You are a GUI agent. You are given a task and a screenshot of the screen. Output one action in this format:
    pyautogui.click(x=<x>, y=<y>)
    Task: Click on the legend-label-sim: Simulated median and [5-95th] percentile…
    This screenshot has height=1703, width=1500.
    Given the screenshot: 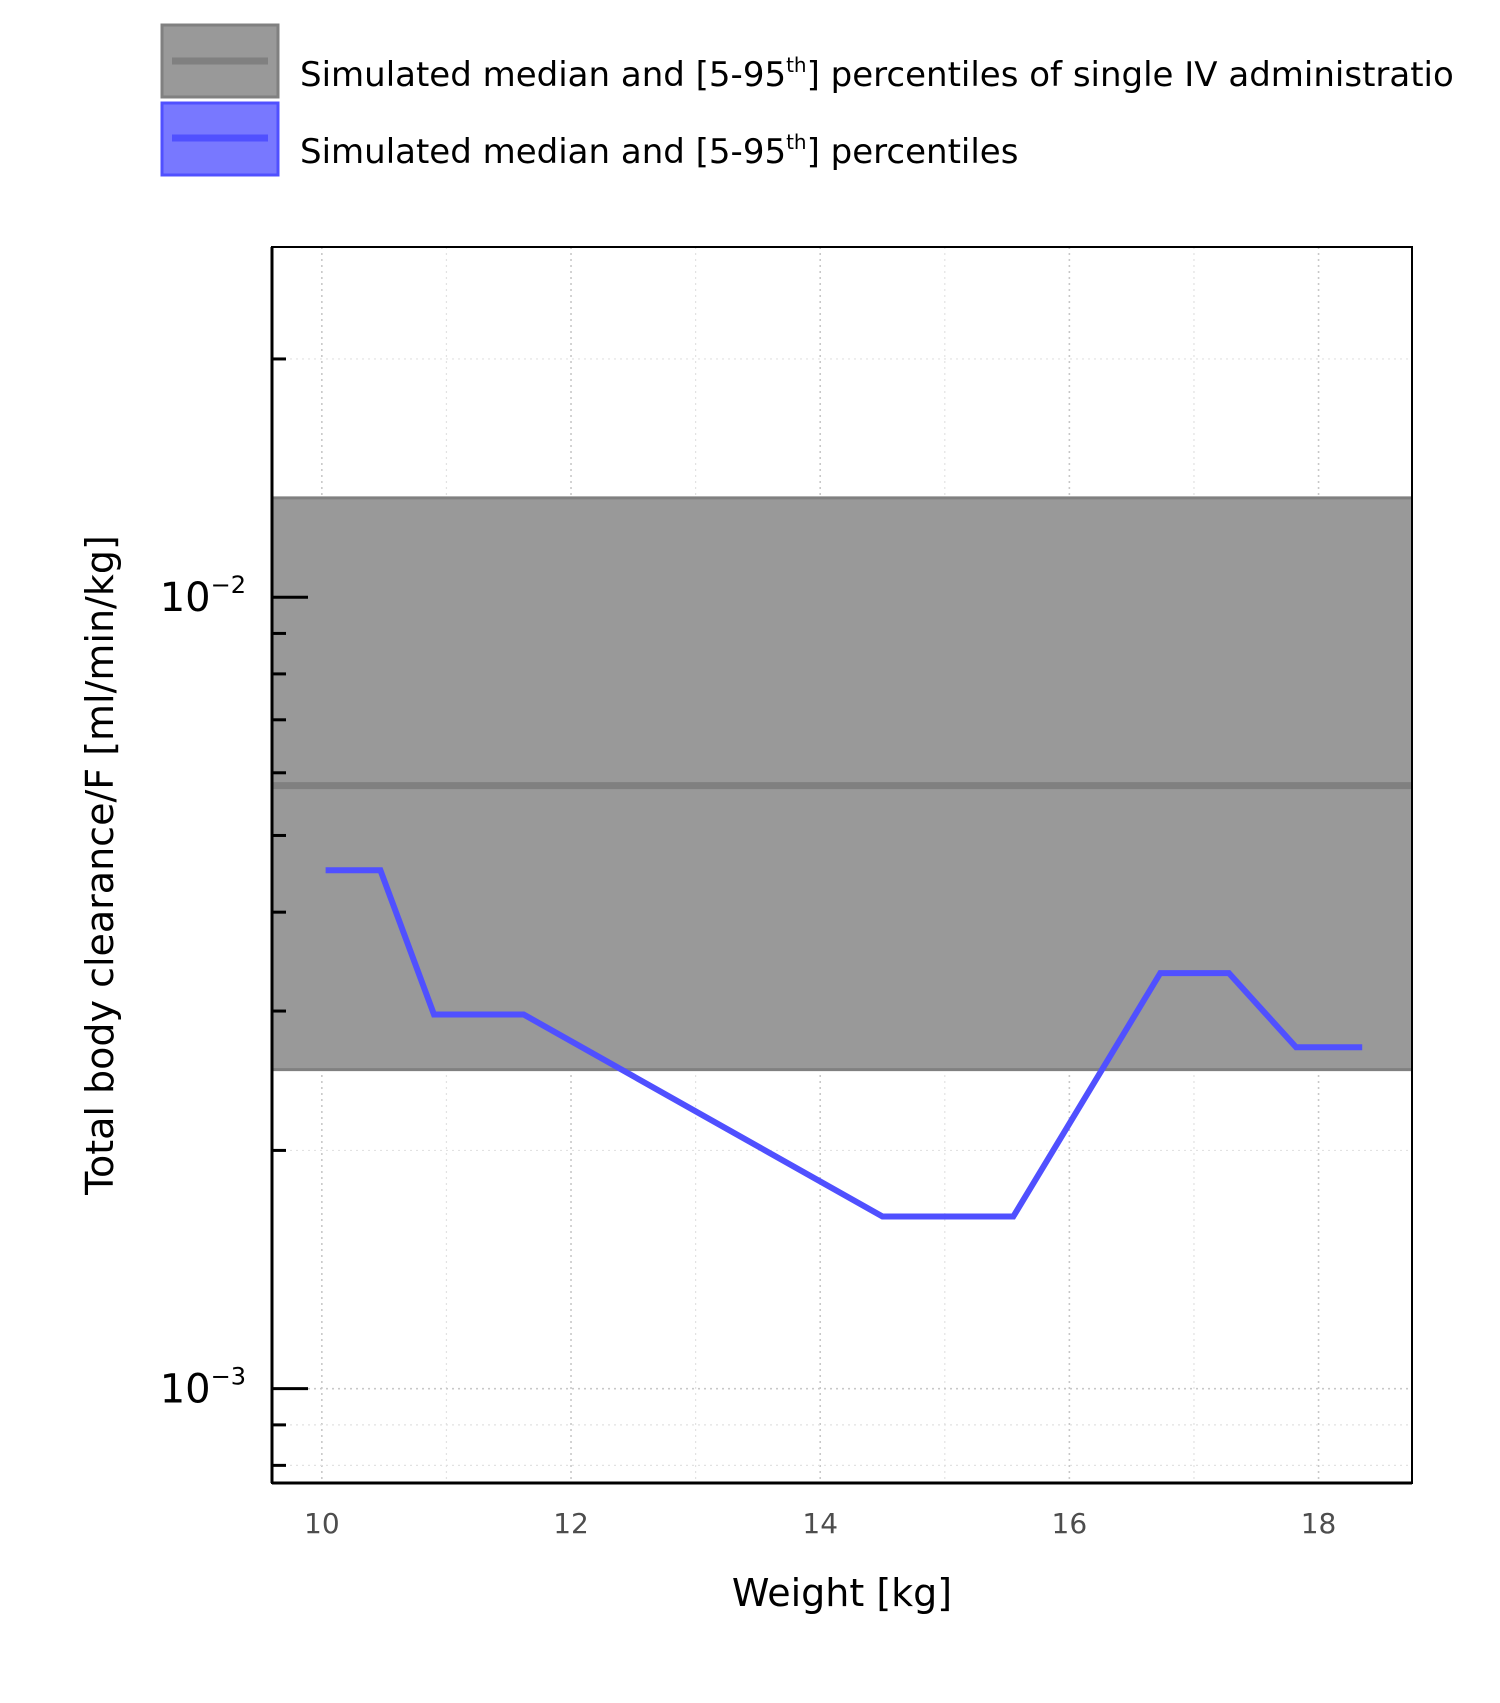 What is the action you would take?
    pyautogui.click(x=659, y=151)
    